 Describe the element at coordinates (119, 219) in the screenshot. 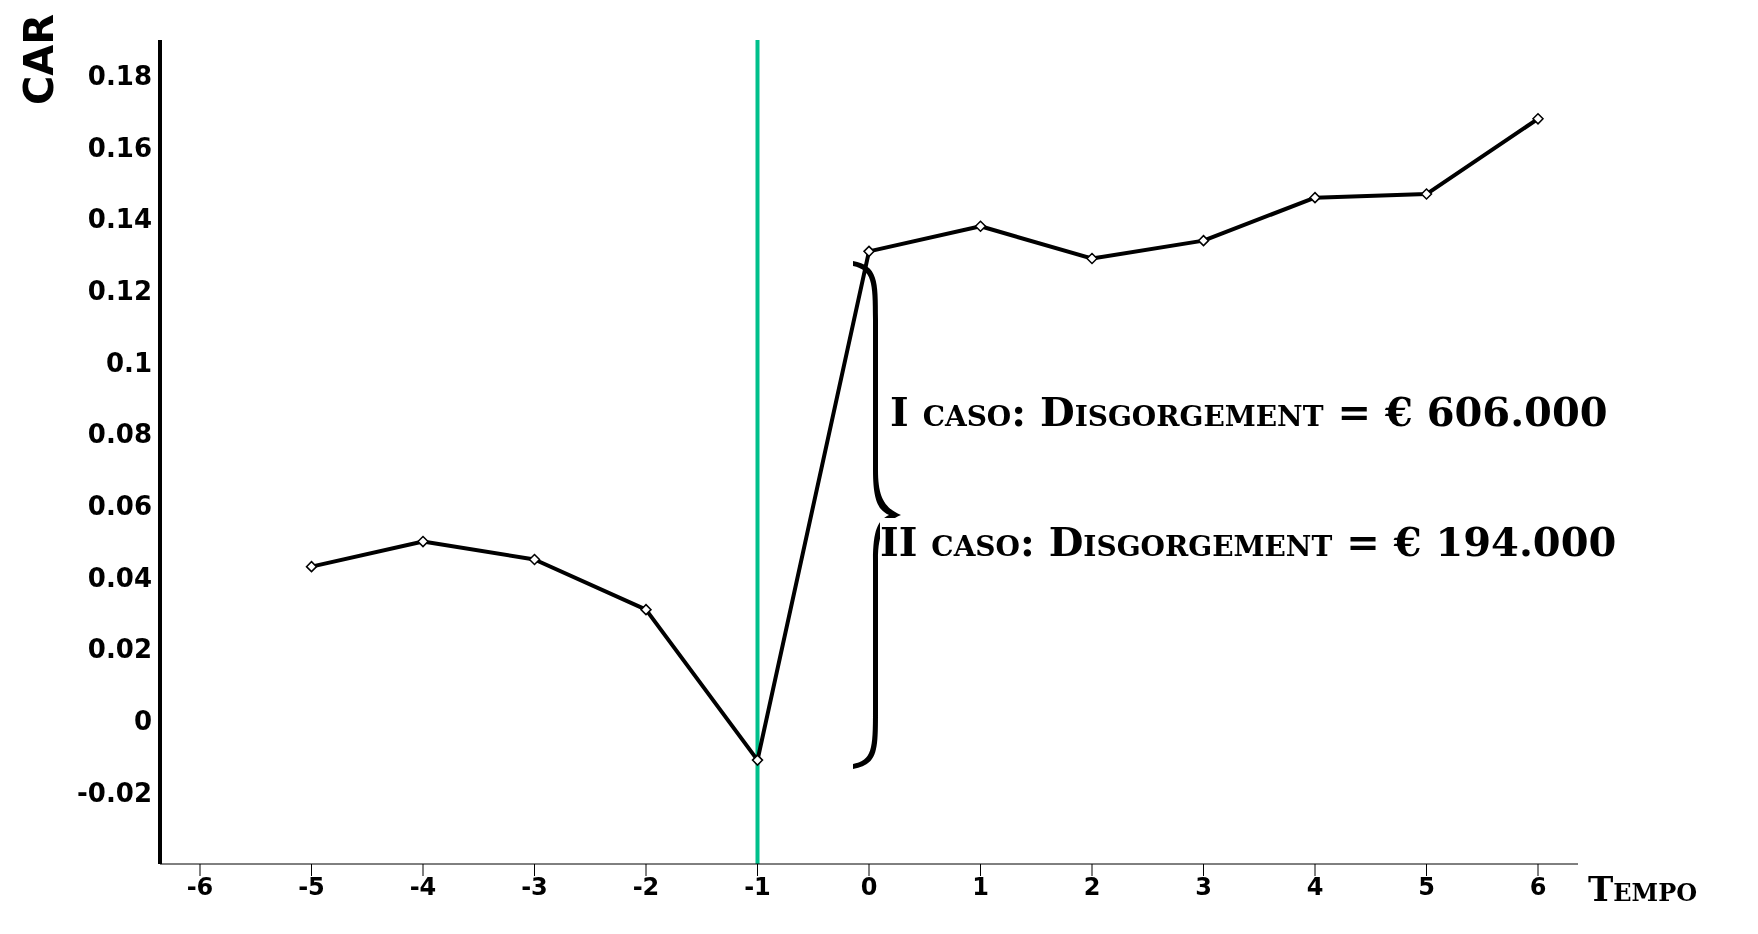

I see `y-tick-label: 0.14` at that location.